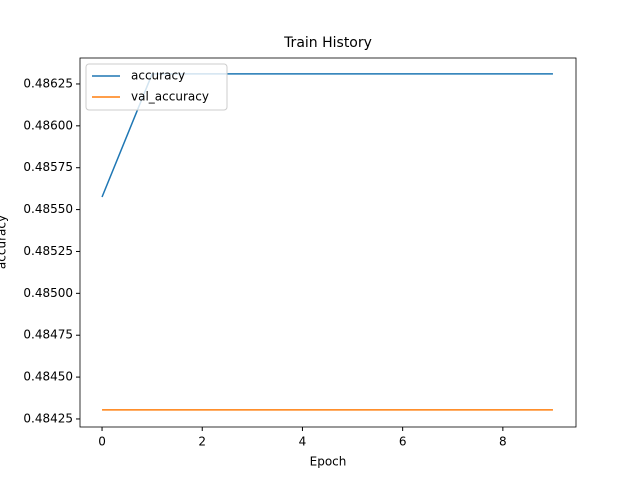 Image resolution: width=640 pixels, height=480 pixels. Describe the element at coordinates (48, 293) in the screenshot. I see `y-tick-label: 0.48500` at that location.